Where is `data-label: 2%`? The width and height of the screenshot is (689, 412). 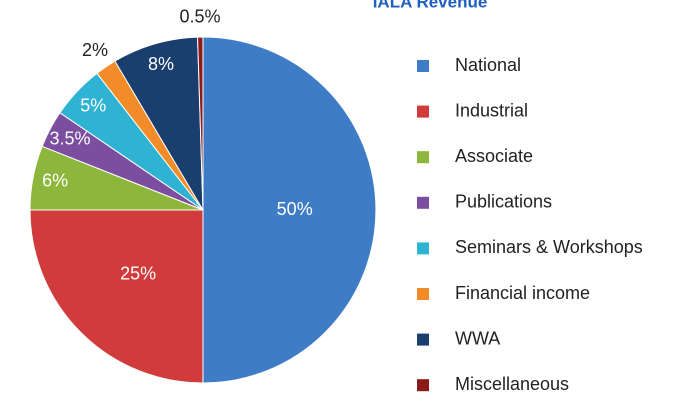 data-label: 2% is located at coordinates (95, 50).